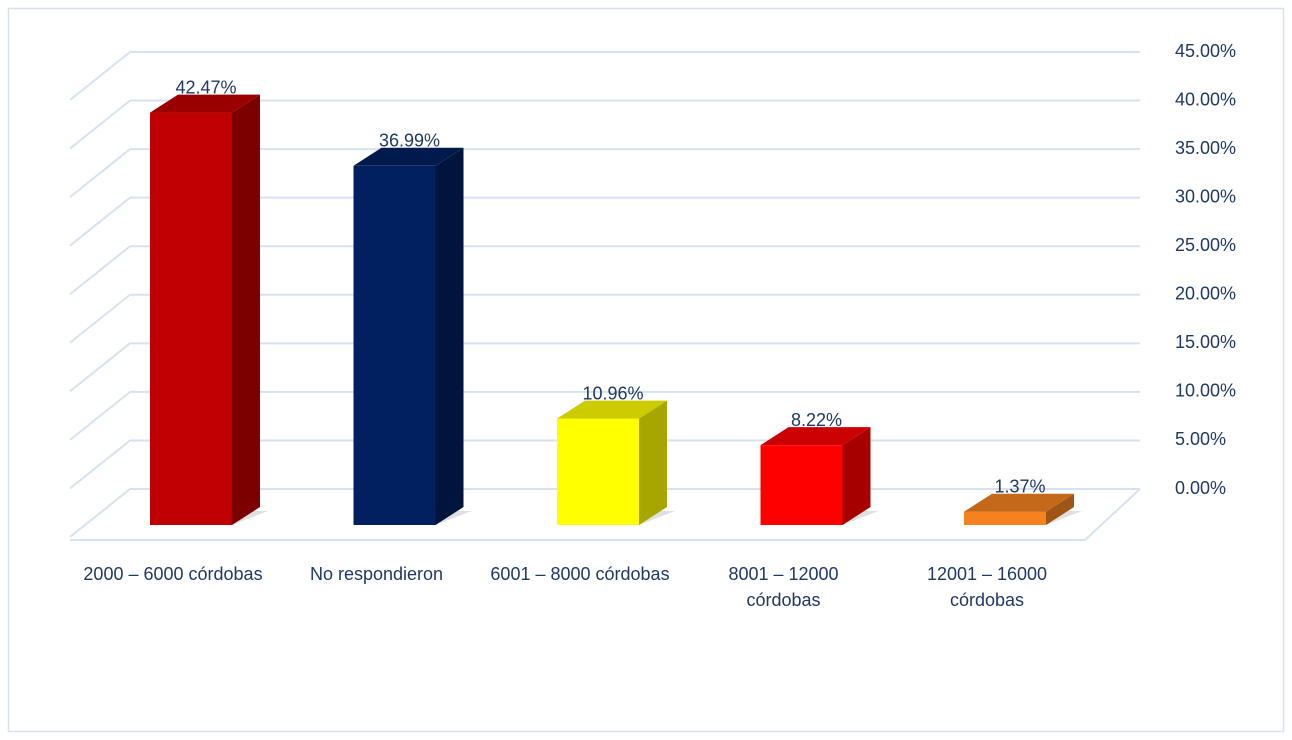  I want to click on y-tick-label: 0.00%, so click(1200, 488).